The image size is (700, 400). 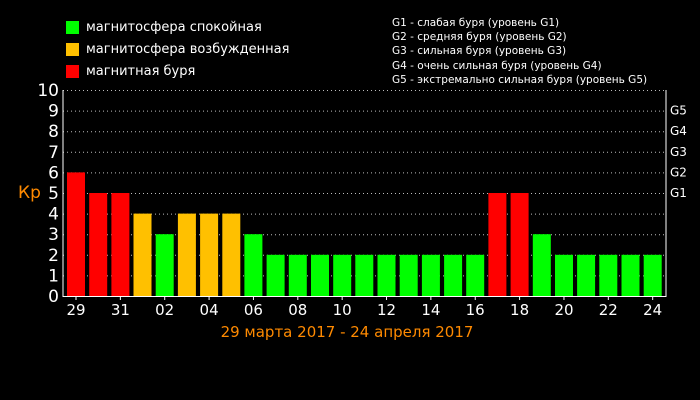 I want to click on y-tick-label: 3, so click(x=53, y=235).